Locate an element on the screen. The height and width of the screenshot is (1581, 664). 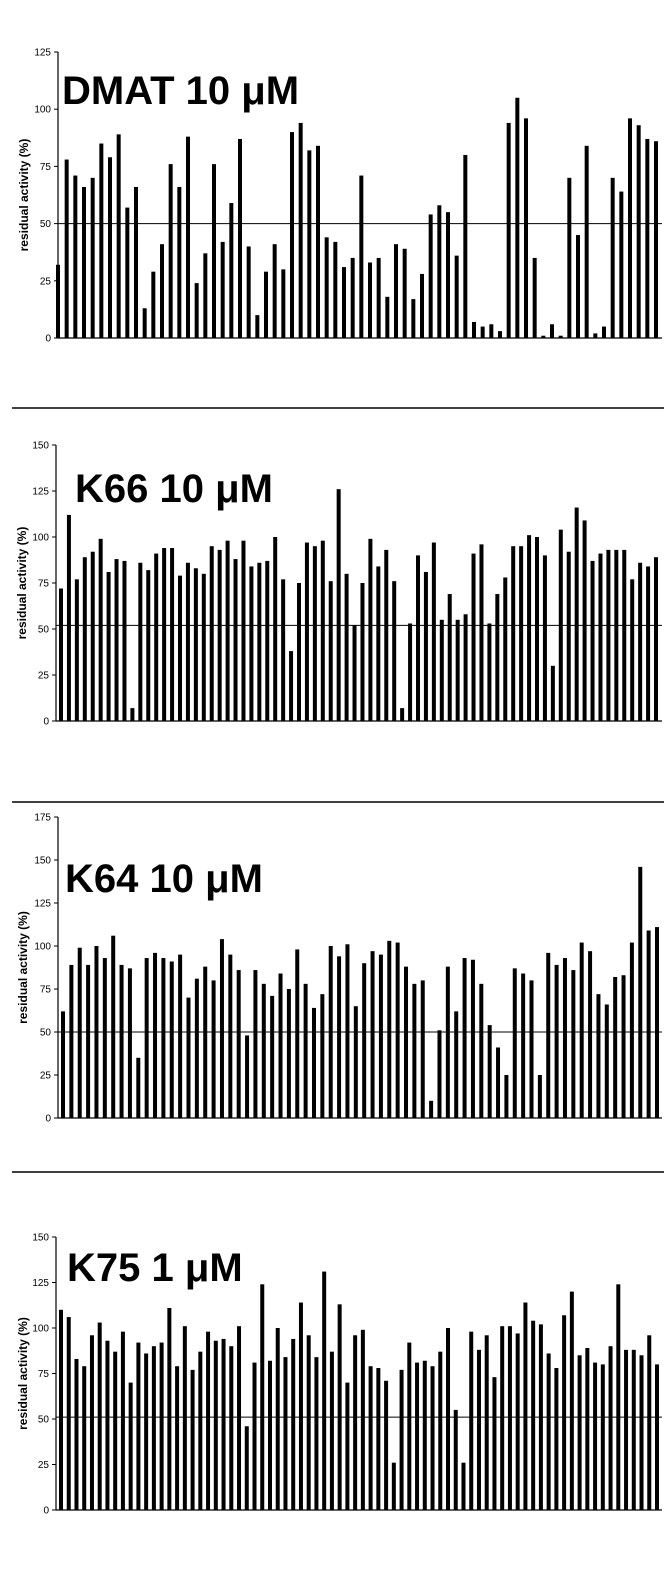
y-tick-label: 150 is located at coordinates (40, 1238).